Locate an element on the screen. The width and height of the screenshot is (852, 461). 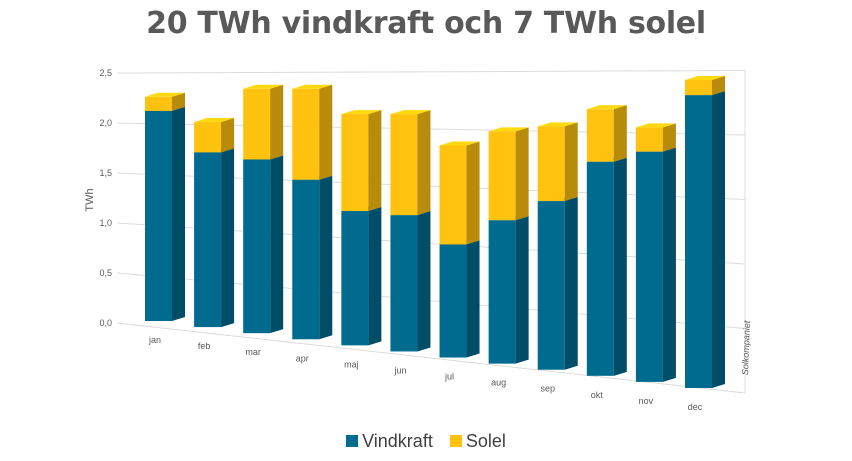
y-tick-label: 0,0 is located at coordinates (105, 323).